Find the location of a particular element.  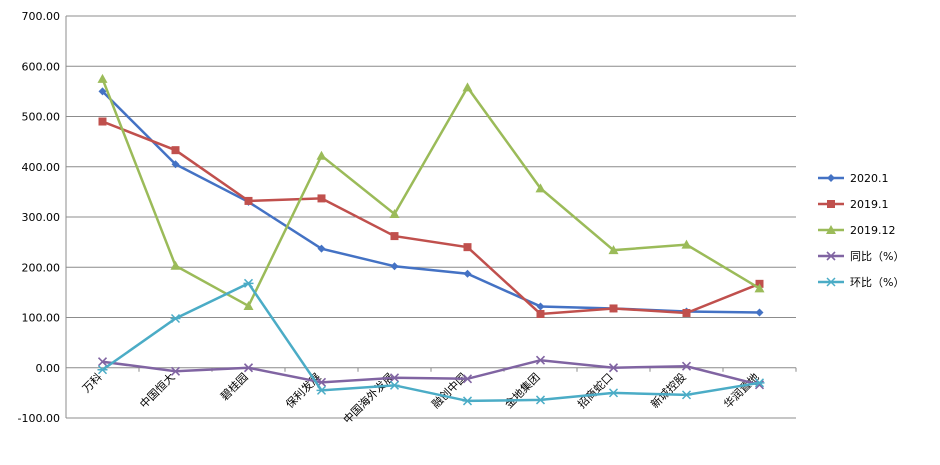

legend-label: 2020.1 is located at coordinates (869, 178).